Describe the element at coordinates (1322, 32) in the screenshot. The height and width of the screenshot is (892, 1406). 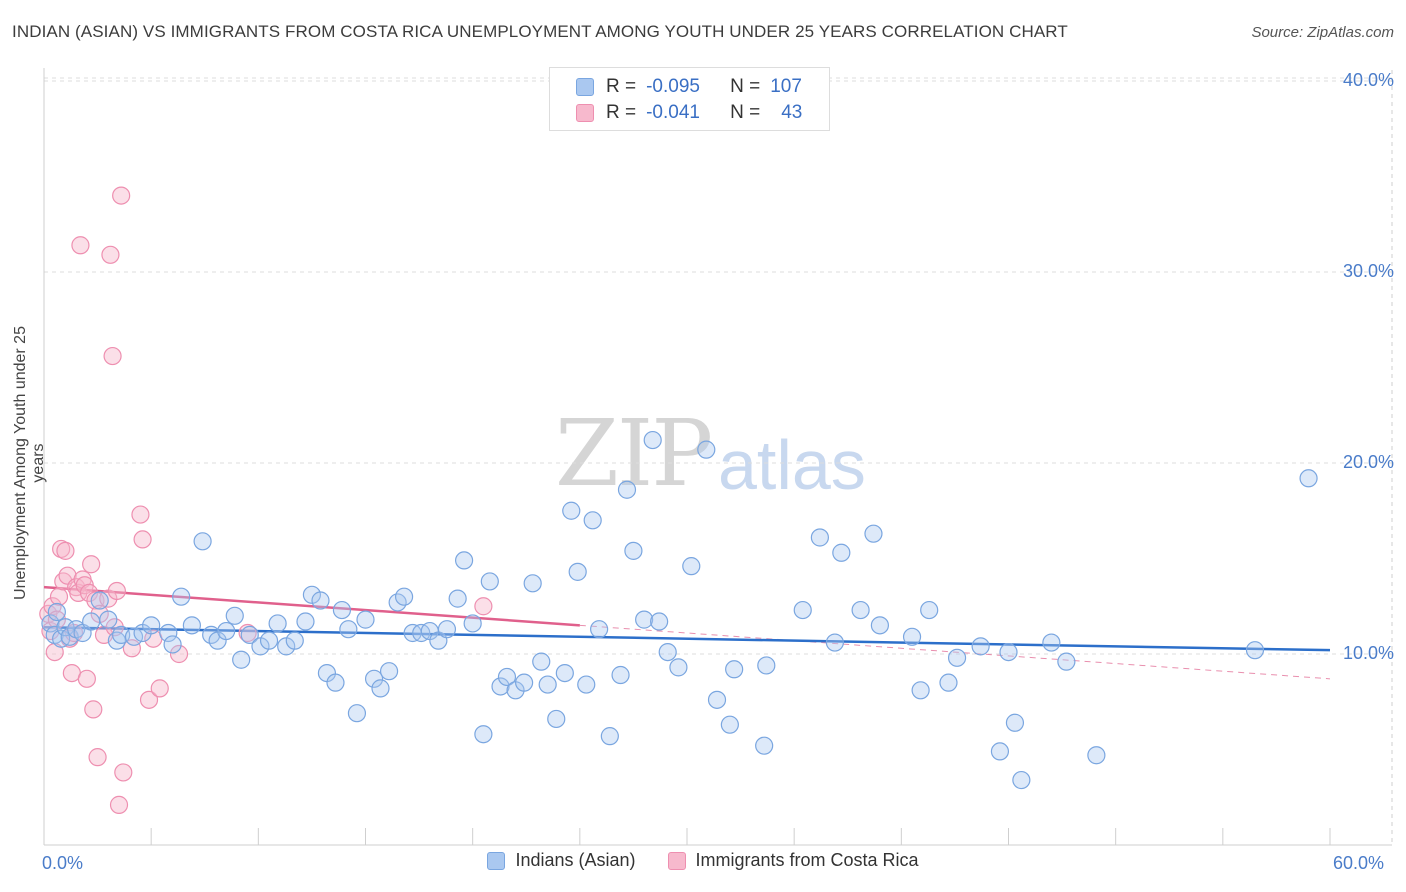
I see `source-label: Source: ZipAtlas.com` at that location.